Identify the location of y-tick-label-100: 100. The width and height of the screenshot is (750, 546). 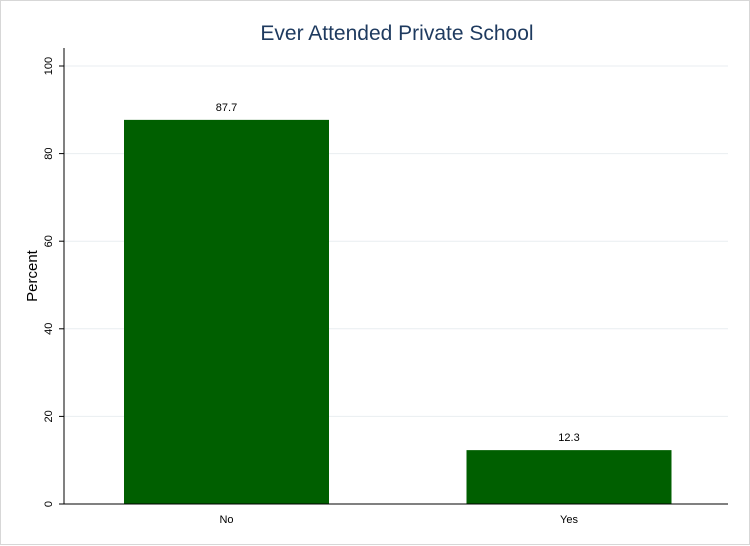
(49, 66).